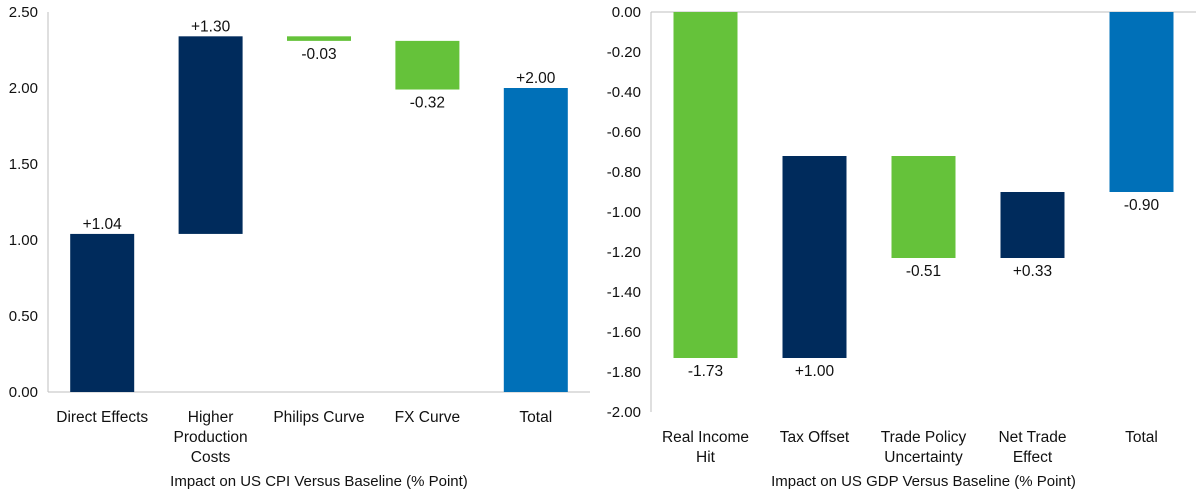 The width and height of the screenshot is (1200, 496). What do you see at coordinates (624, 132) in the screenshot?
I see `y-tick-label: -0.60` at bounding box center [624, 132].